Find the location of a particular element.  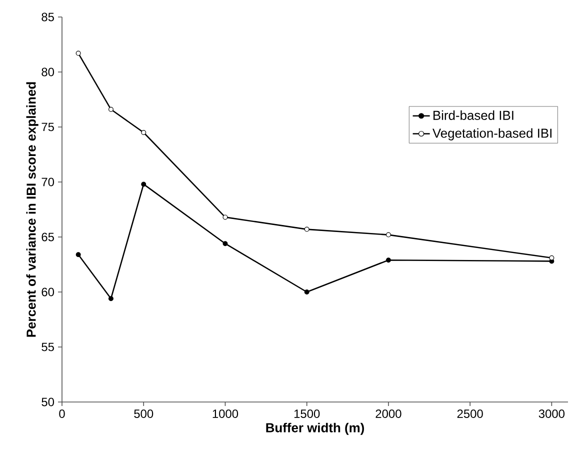

y-tick-label: 70 is located at coordinates (48, 182).